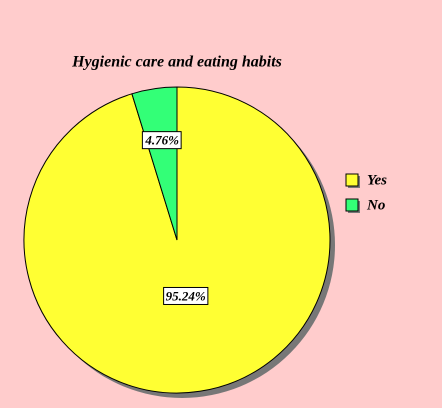  I want to click on value-label: 95.24%, so click(186, 295).